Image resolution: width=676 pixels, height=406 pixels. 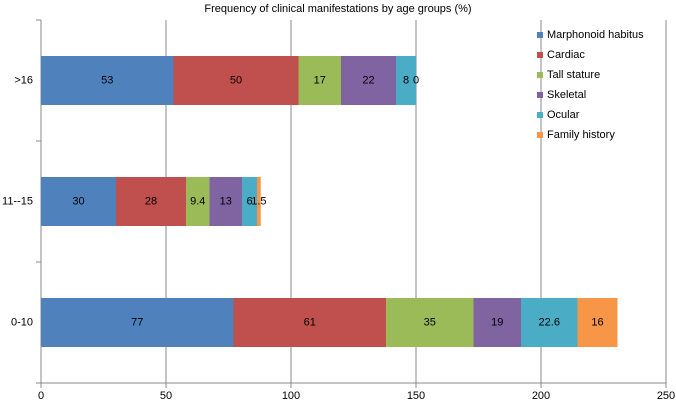 I want to click on x-tick-label: 200, so click(x=541, y=396).